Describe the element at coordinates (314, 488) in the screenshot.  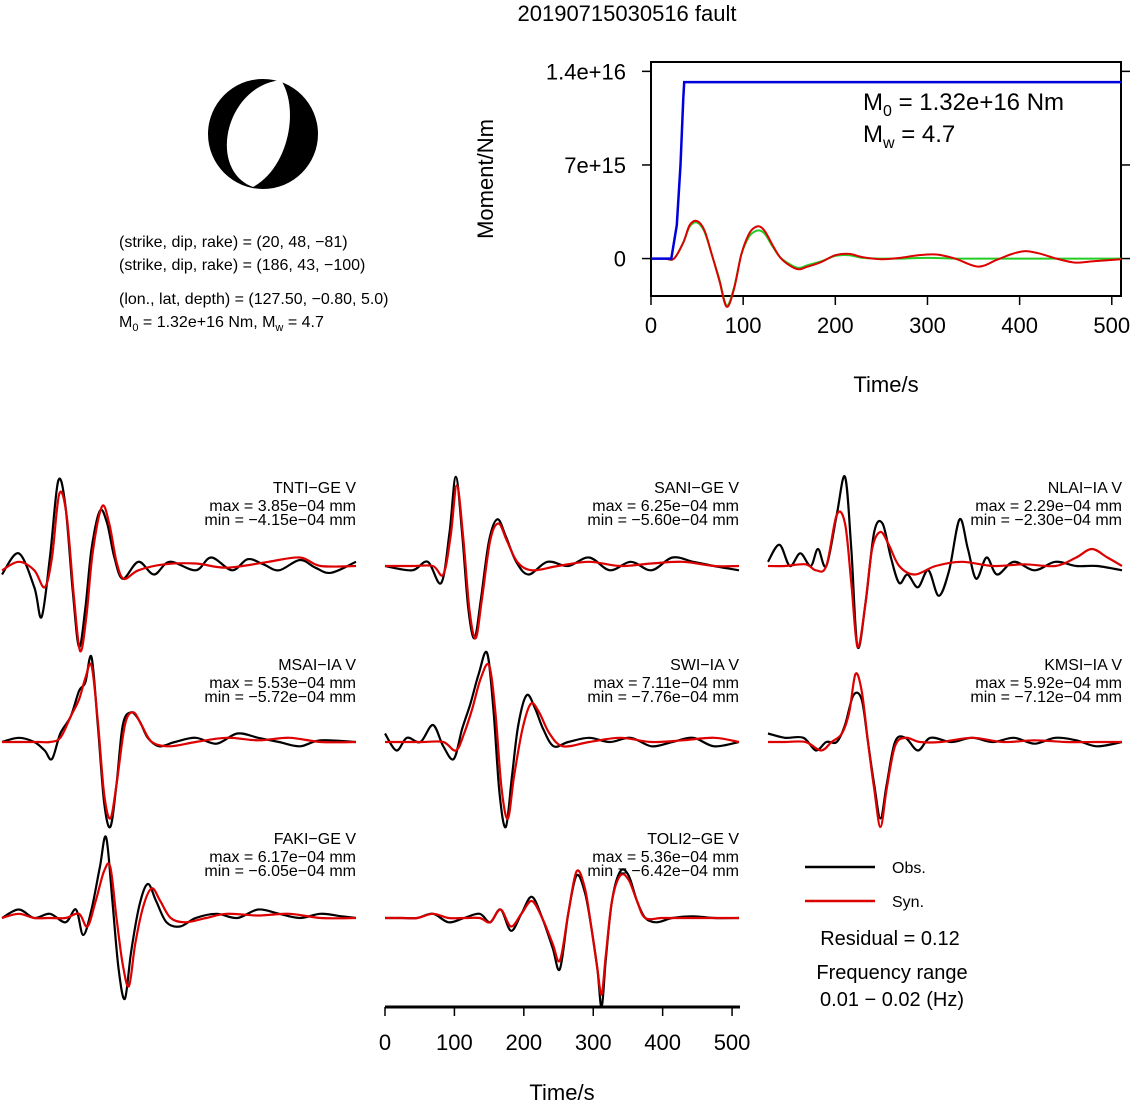
I see `station-name: TNTI−GE V` at that location.